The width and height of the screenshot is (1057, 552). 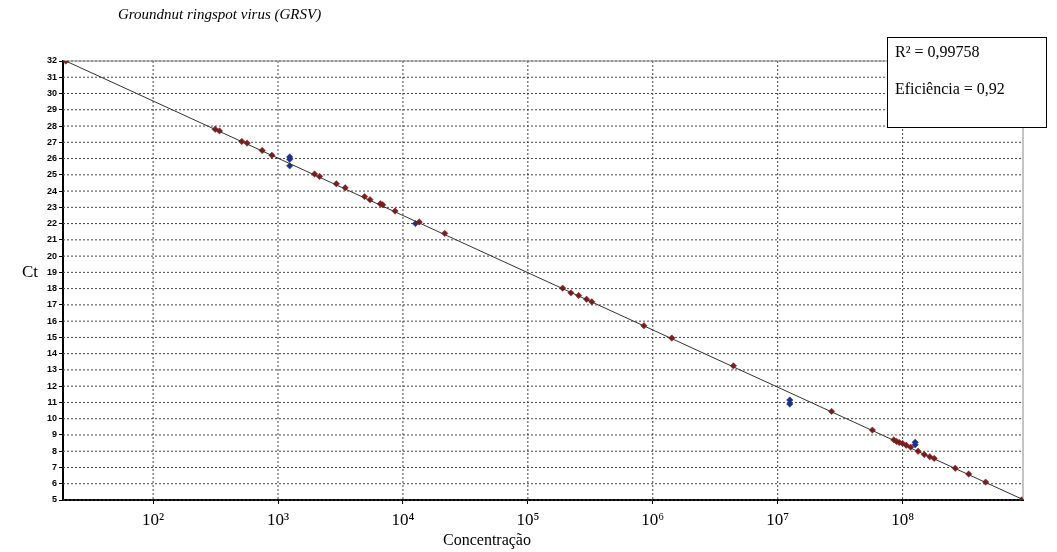 What do you see at coordinates (51, 369) in the screenshot?
I see `y-tick-label: 13` at bounding box center [51, 369].